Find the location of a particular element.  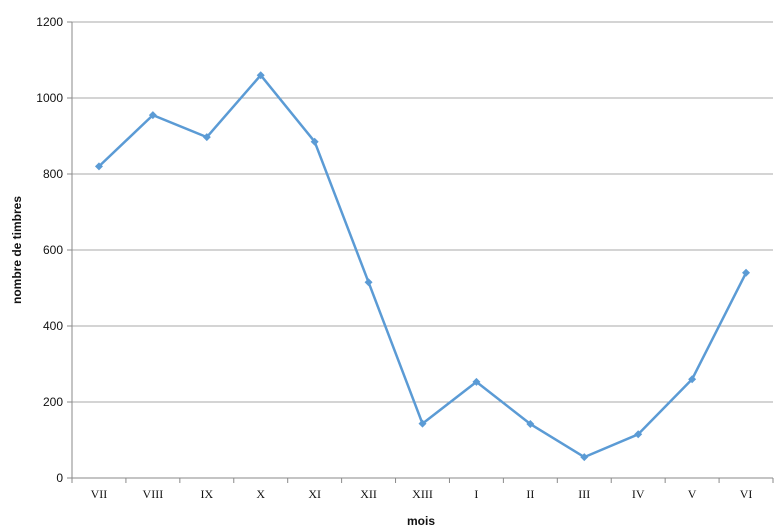

data-point-vii is located at coordinates (98, 166).